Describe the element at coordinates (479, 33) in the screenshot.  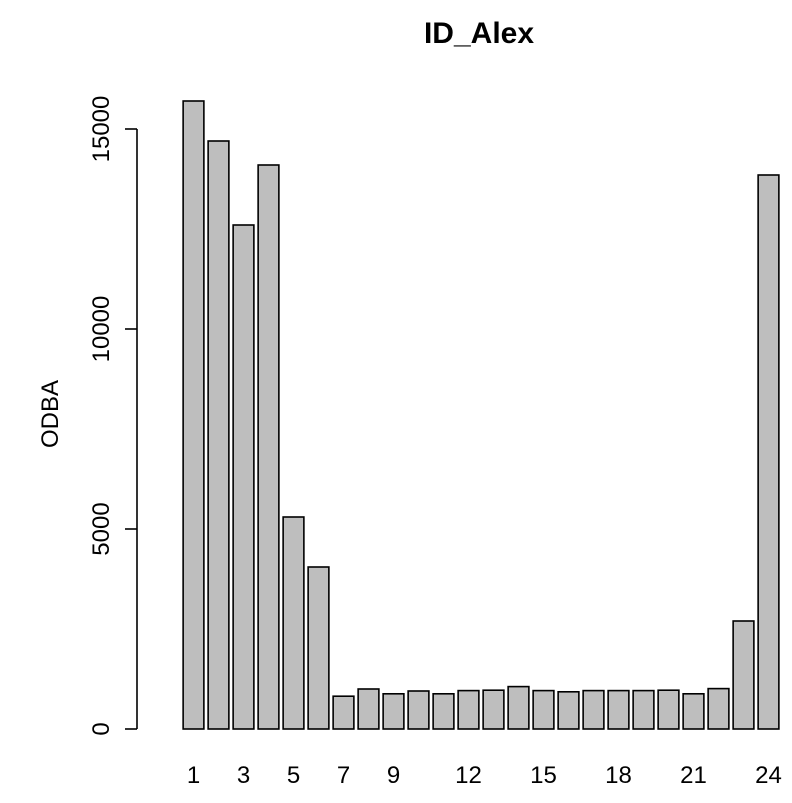
I see `chart-title: ID_Alex` at that location.